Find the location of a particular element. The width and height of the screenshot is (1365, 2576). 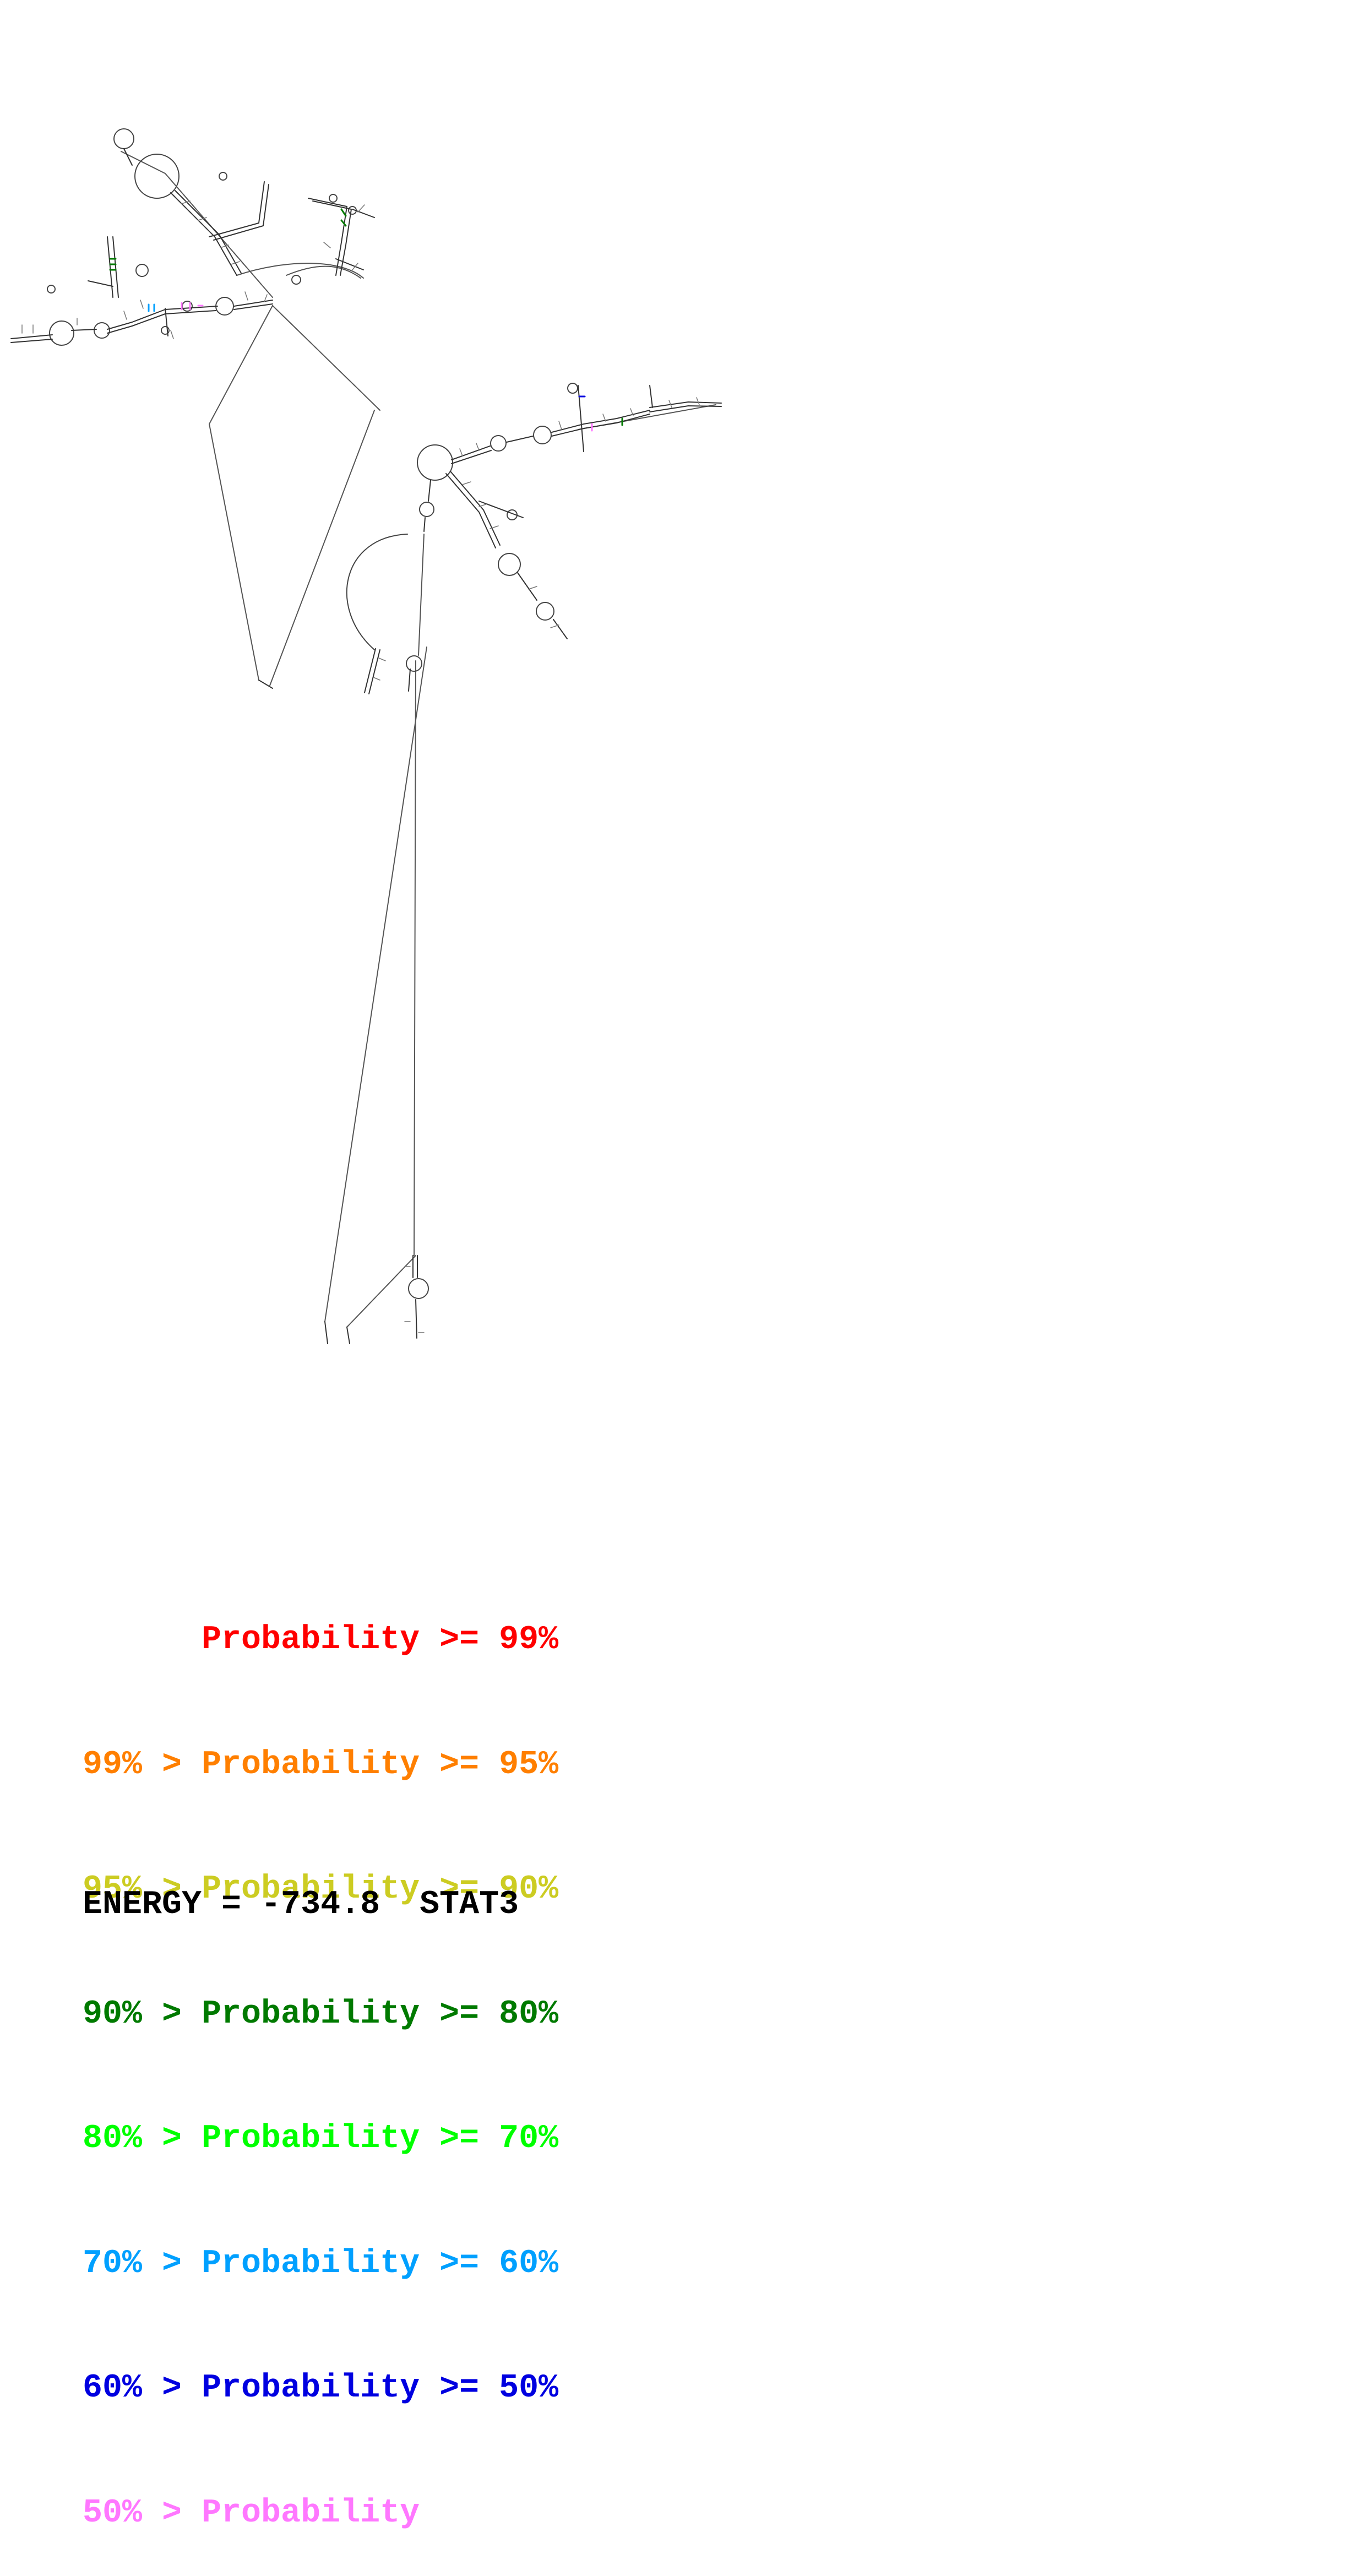

large-internal-loop is located at coordinates (377, 592).